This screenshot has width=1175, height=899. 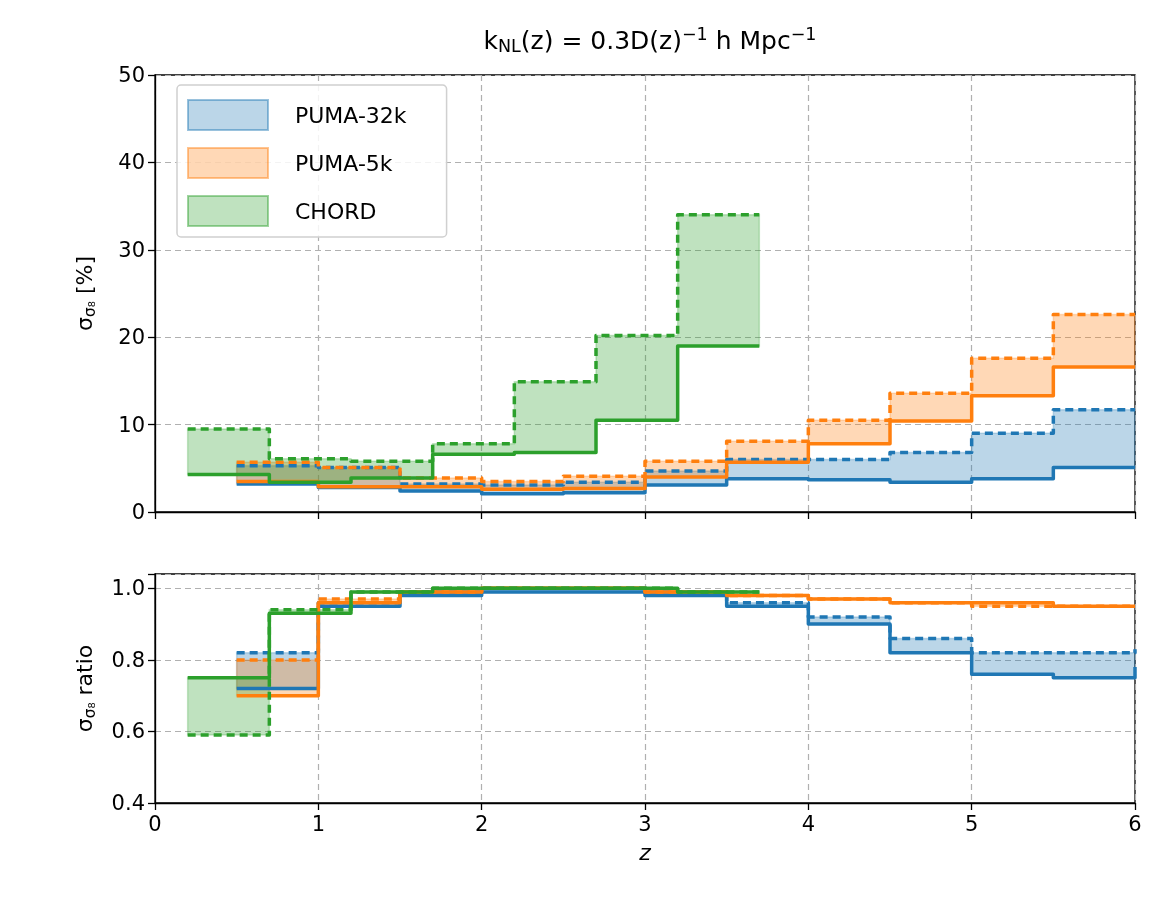 What do you see at coordinates (131, 249) in the screenshot?
I see `y-tick-label: 30` at bounding box center [131, 249].